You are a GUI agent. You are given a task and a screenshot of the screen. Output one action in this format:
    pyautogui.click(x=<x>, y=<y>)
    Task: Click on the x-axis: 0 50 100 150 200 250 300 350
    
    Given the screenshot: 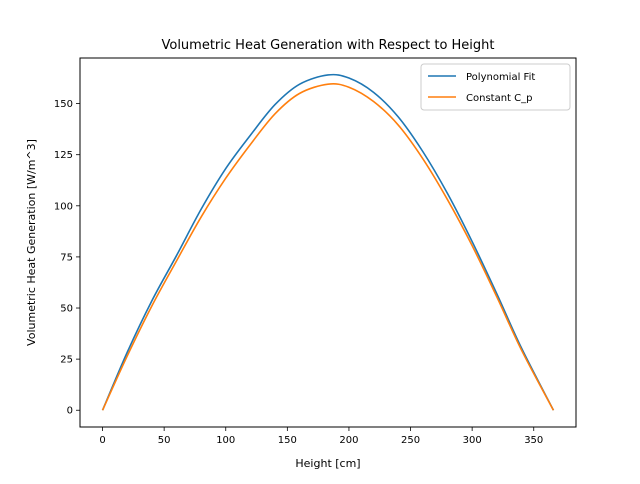 What is the action you would take?
    pyautogui.click(x=321, y=436)
    